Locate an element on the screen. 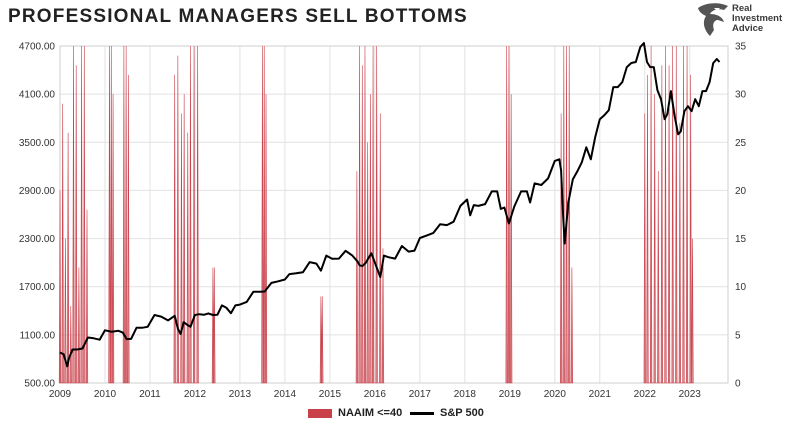  x-tick-label: 2013 is located at coordinates (240, 394).